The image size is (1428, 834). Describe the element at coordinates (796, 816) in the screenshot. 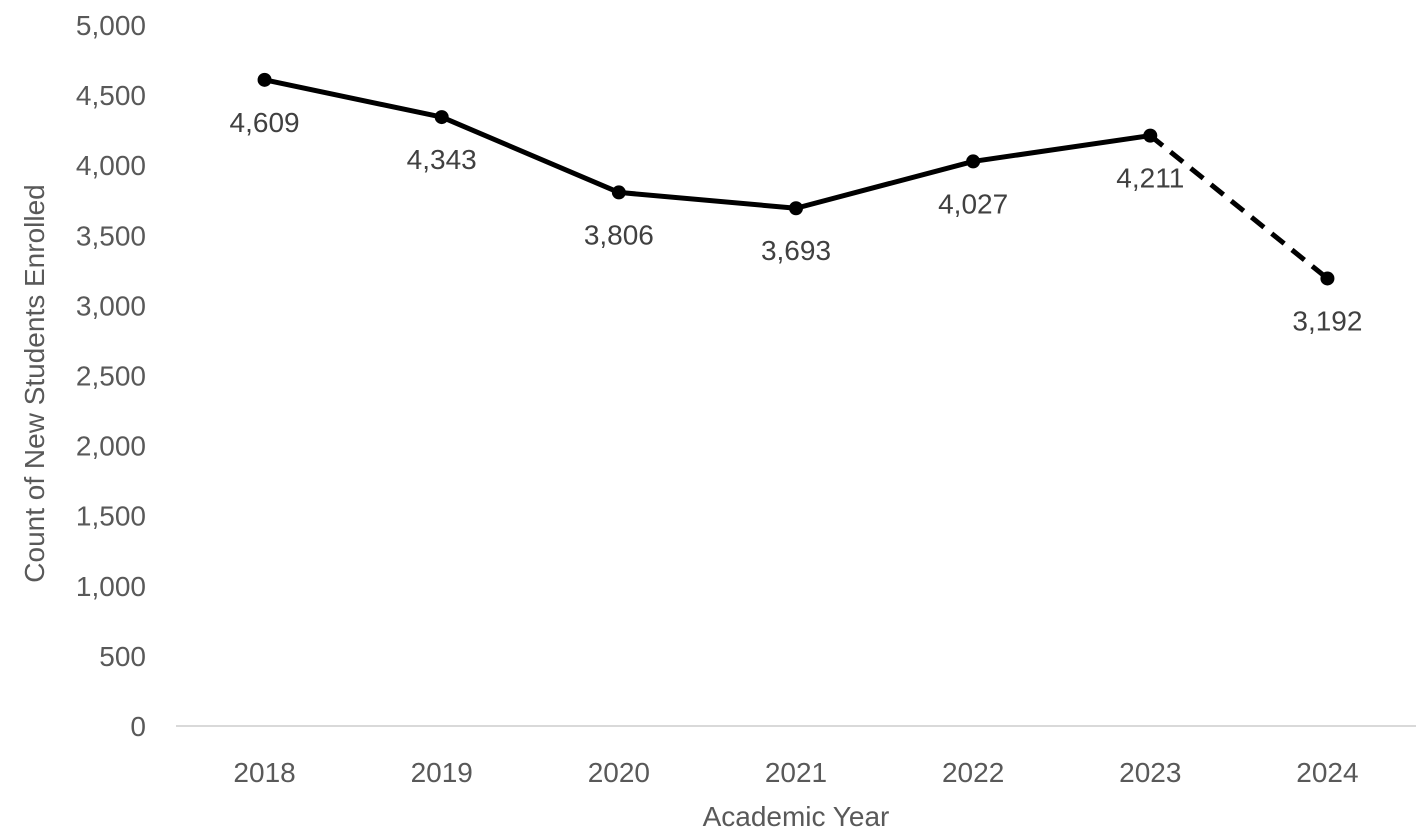

I see `x-axis-title: Academic Year` at that location.